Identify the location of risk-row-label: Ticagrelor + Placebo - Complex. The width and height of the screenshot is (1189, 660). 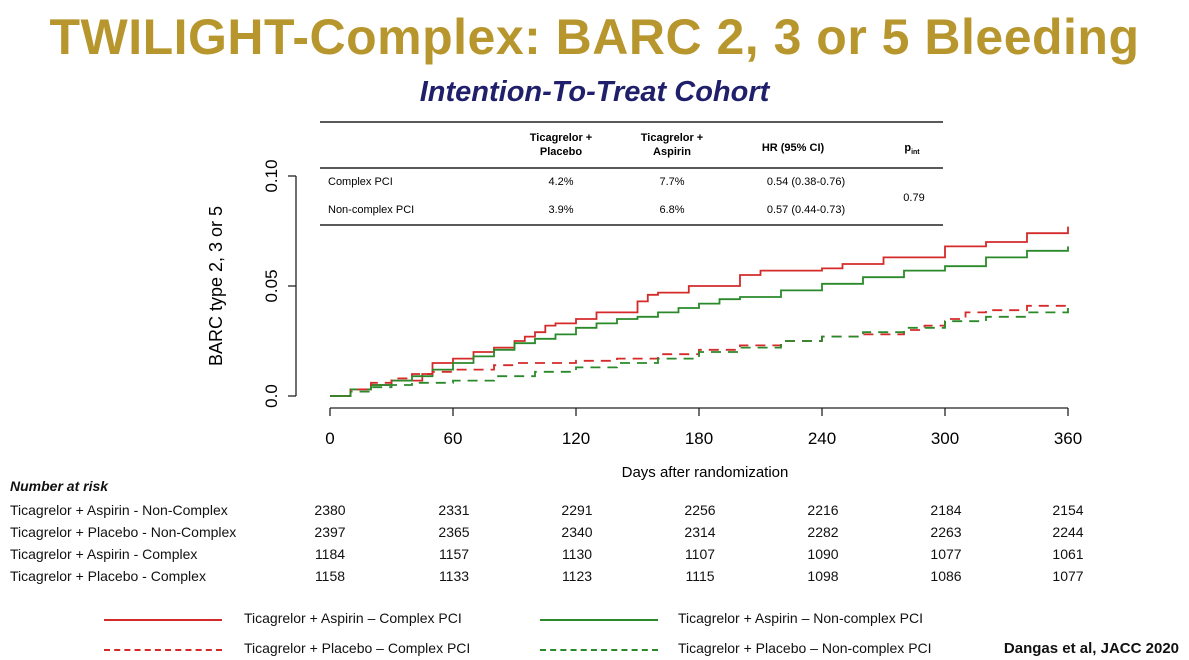
(108, 576).